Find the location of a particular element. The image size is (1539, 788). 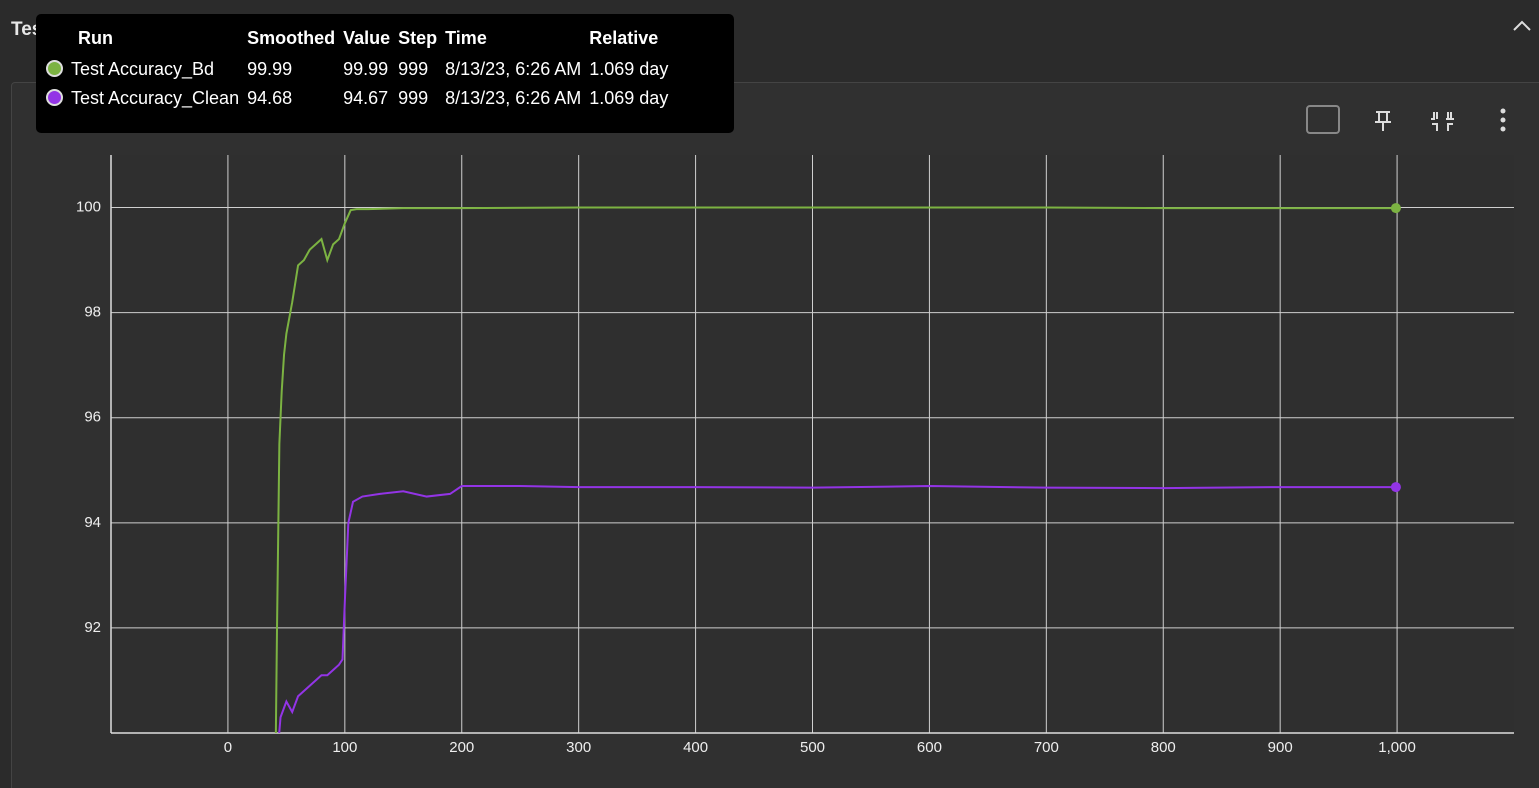

cell-text: 94.67 is located at coordinates (366, 98).